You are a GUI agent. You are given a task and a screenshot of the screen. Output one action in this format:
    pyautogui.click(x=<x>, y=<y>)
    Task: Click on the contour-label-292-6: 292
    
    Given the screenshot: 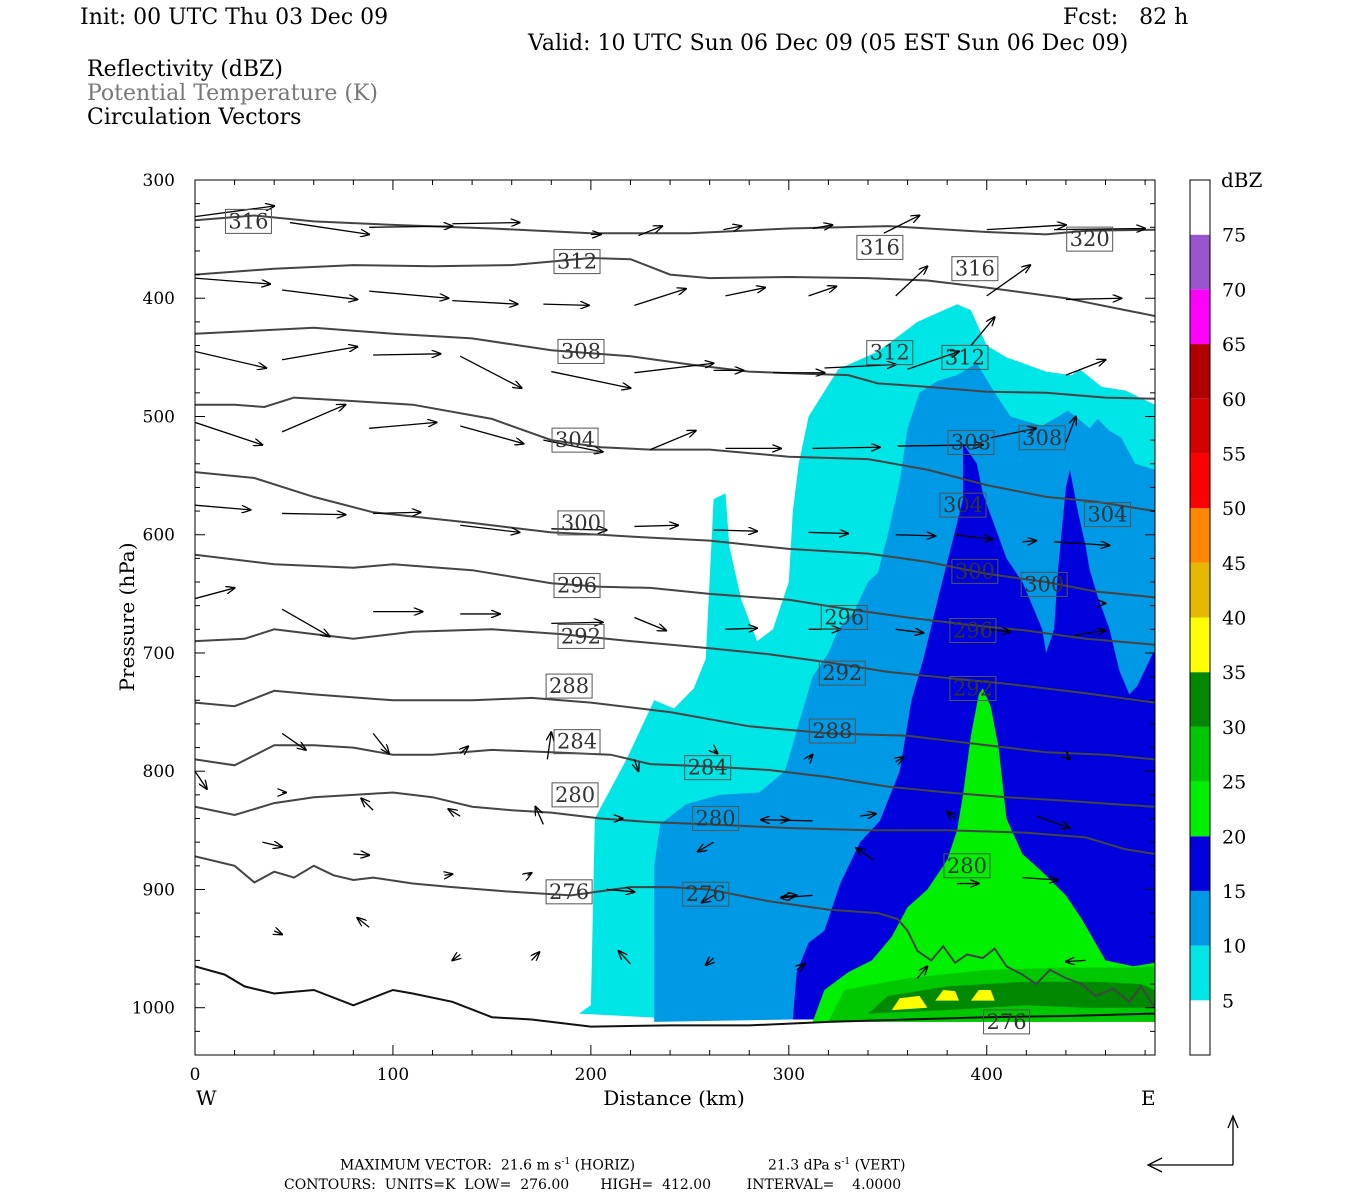 What is the action you would take?
    pyautogui.click(x=581, y=636)
    